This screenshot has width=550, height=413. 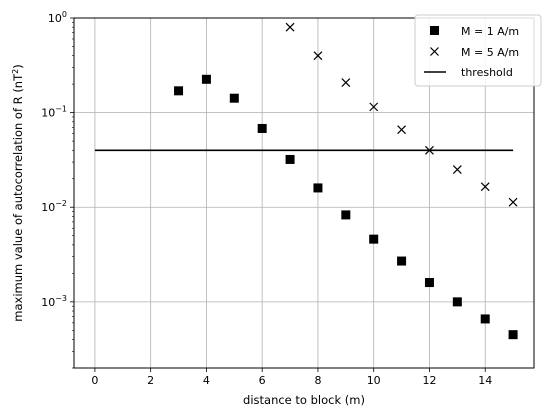 I want to click on x-axis-label: distance to block (m), so click(x=304, y=400).